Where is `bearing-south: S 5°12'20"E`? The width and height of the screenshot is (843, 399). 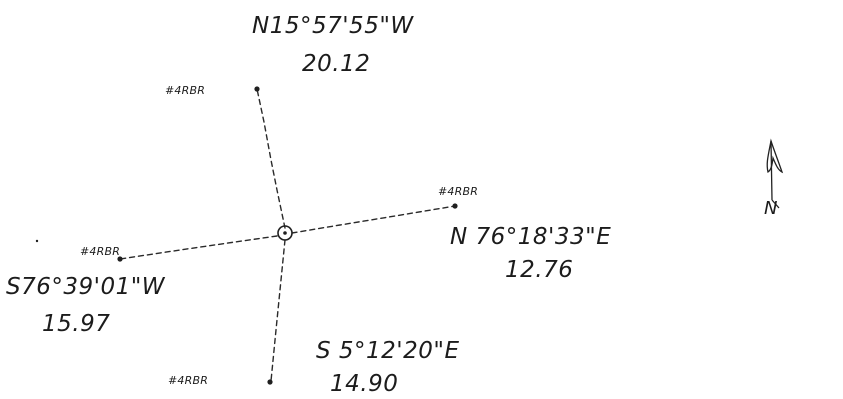 bearing-south: S 5°12'20"E is located at coordinates (388, 351).